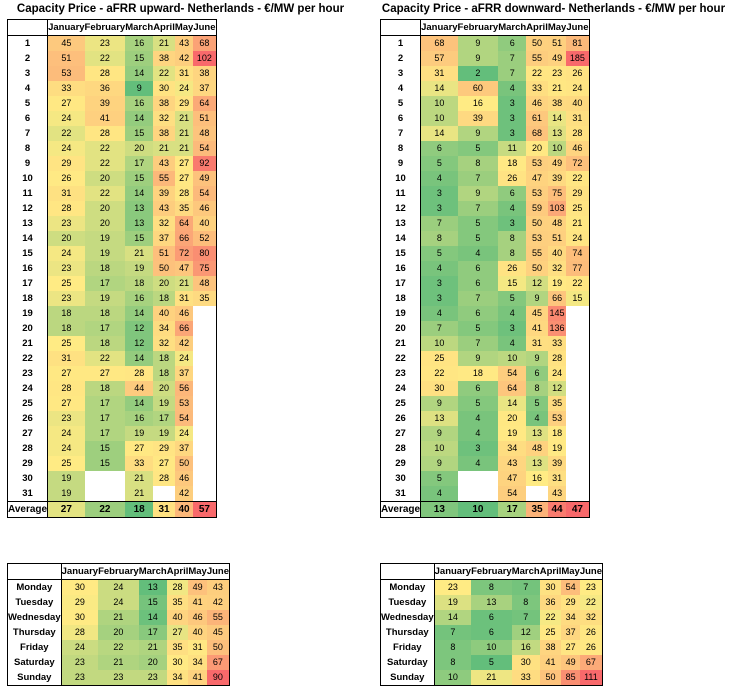 This screenshot has height=695, width=738. Describe the element at coordinates (491, 647) in the screenshot. I see `table-row: Friday 8 10 16 38 27 26` at that location.